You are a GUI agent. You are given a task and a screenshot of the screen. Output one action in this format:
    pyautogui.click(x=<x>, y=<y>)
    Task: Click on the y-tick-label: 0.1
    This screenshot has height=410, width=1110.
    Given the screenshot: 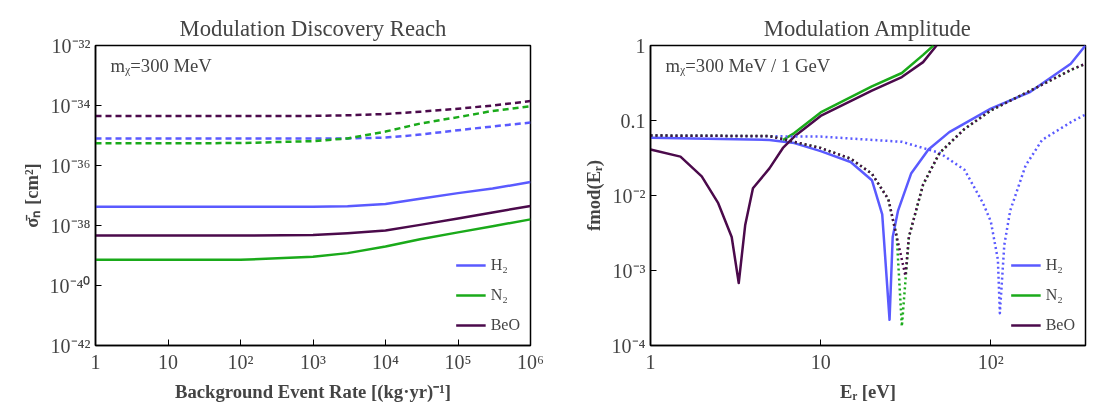 What is the action you would take?
    pyautogui.click(x=633, y=120)
    